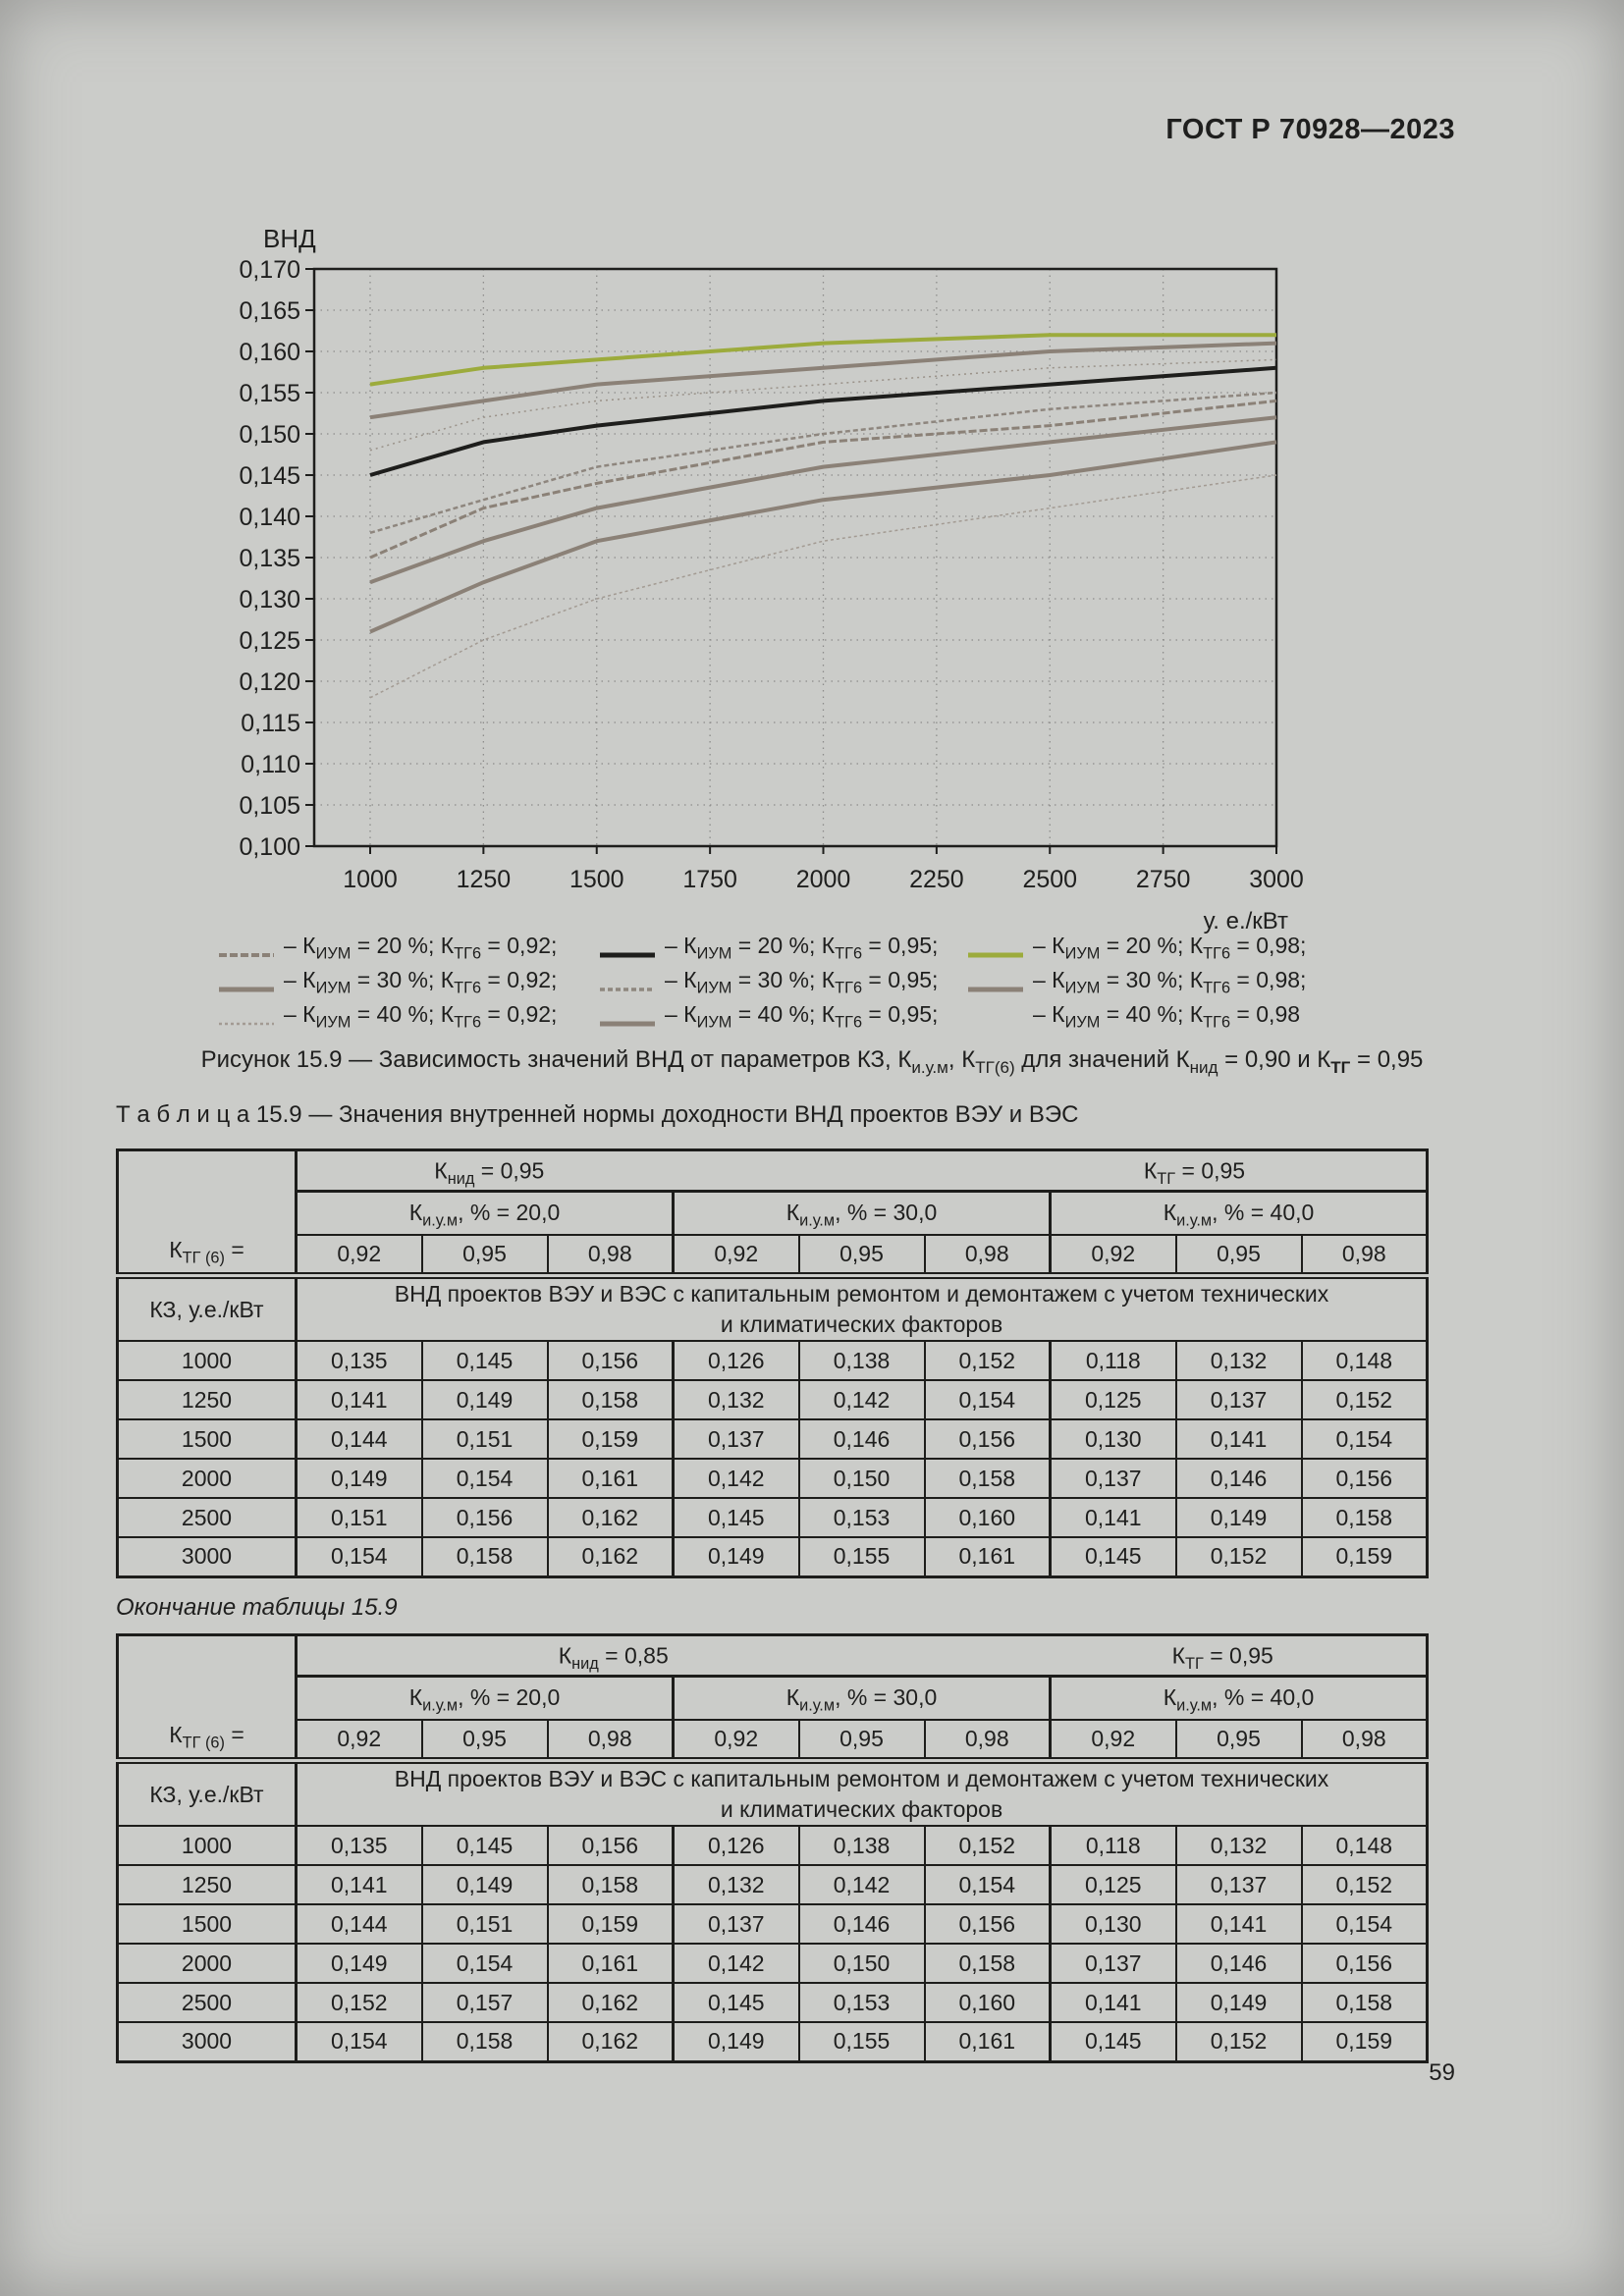 The height and width of the screenshot is (2296, 1624). What do you see at coordinates (1113, 1924) in the screenshot?
I see `irr-value-cell: 0,130` at bounding box center [1113, 1924].